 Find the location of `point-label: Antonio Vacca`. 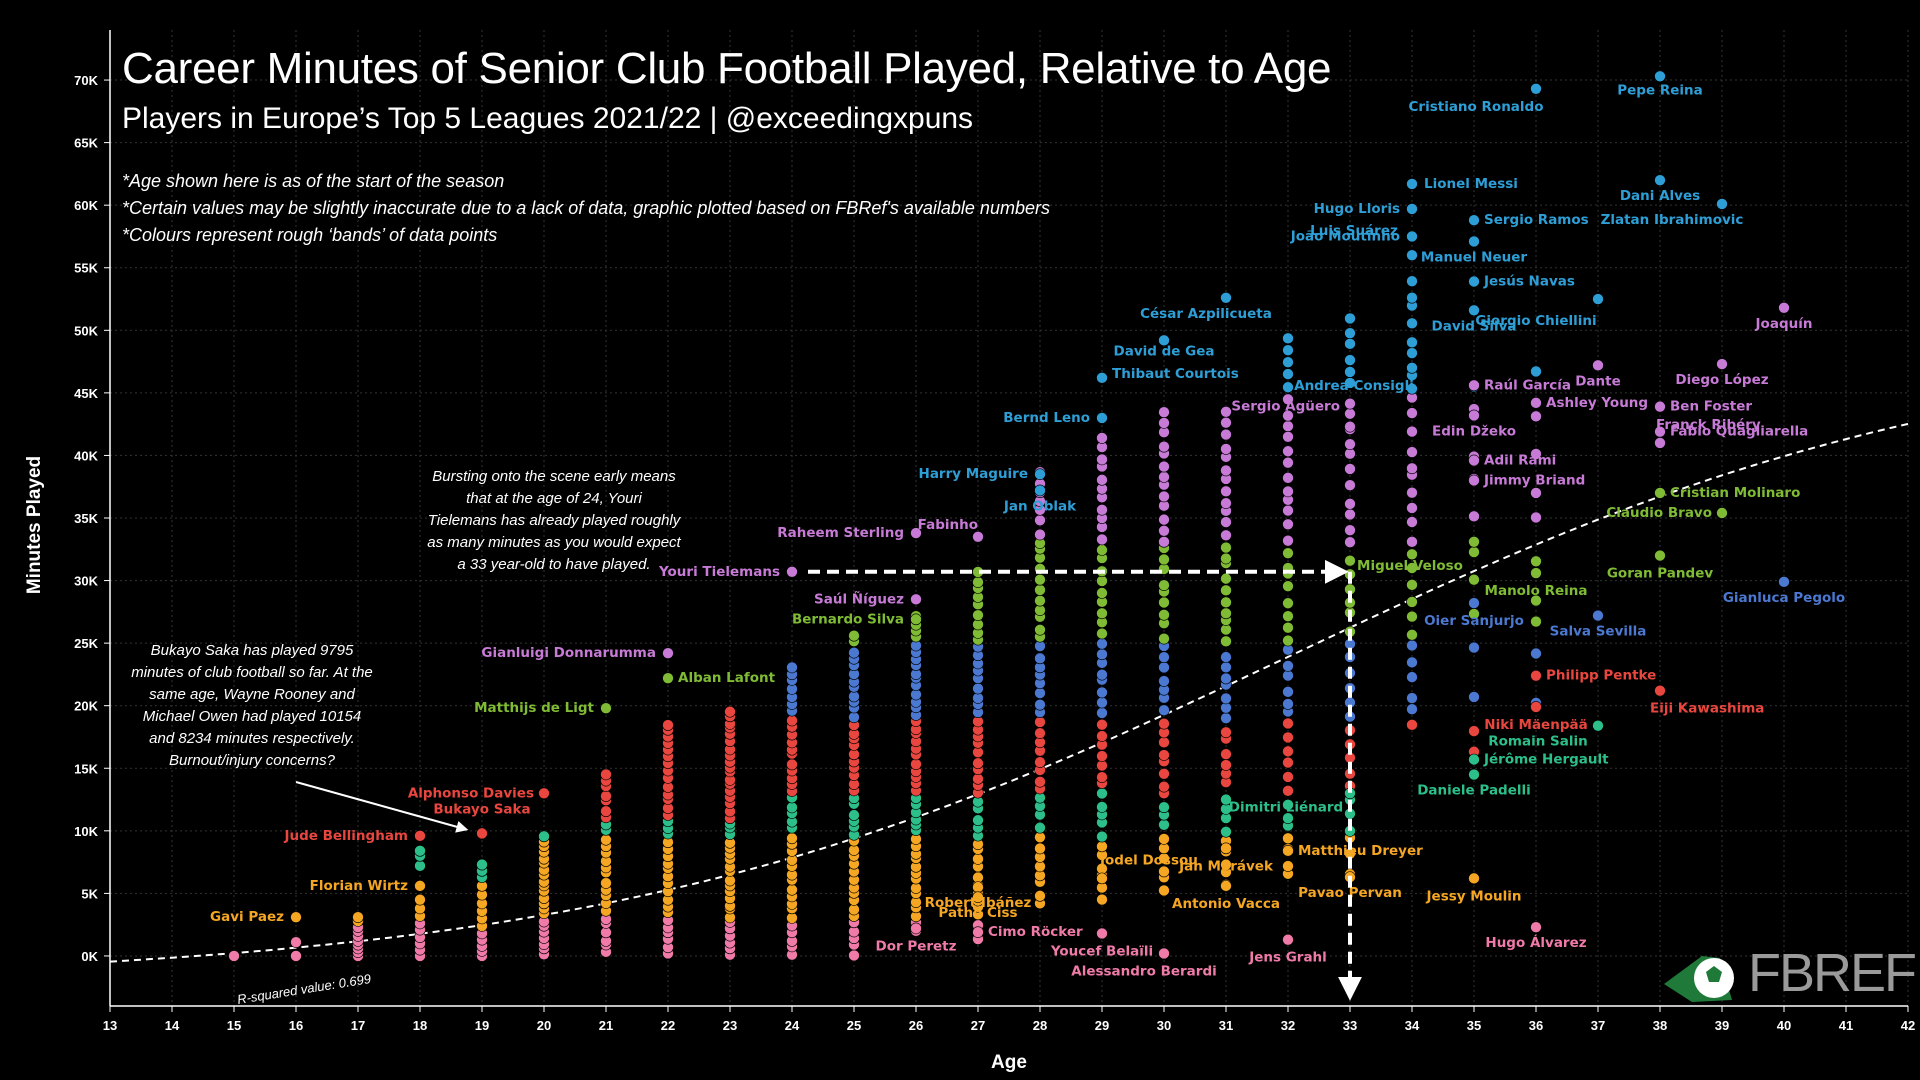

point-label: Antonio Vacca is located at coordinates (1226, 904).